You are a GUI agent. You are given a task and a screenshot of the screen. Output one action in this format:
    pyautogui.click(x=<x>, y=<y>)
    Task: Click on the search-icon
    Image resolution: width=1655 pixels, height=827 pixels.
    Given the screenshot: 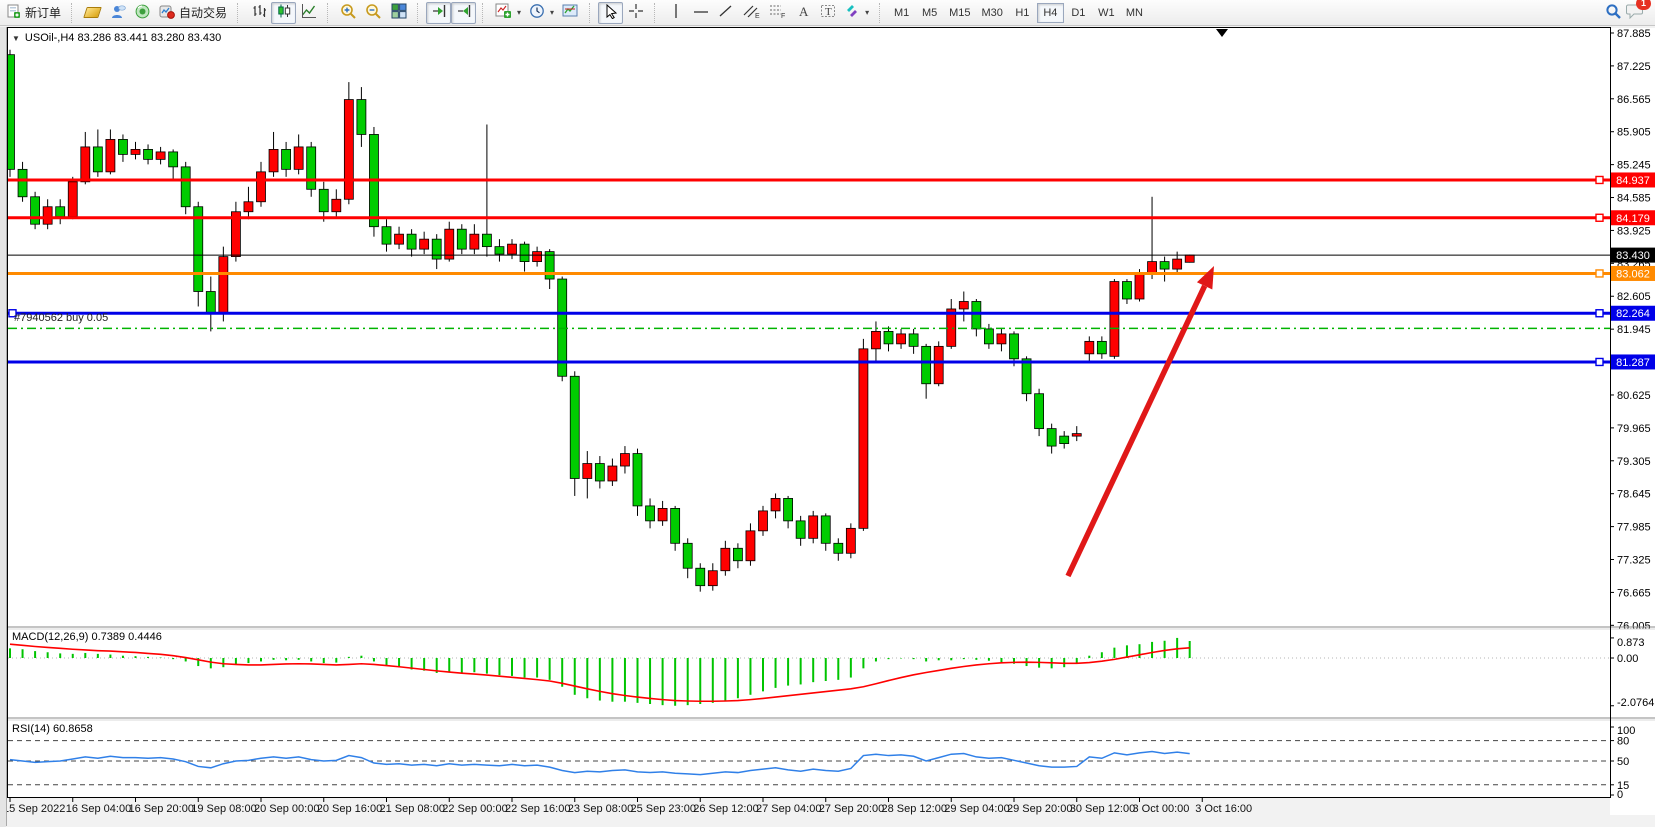 What is the action you would take?
    pyautogui.click(x=1613, y=13)
    